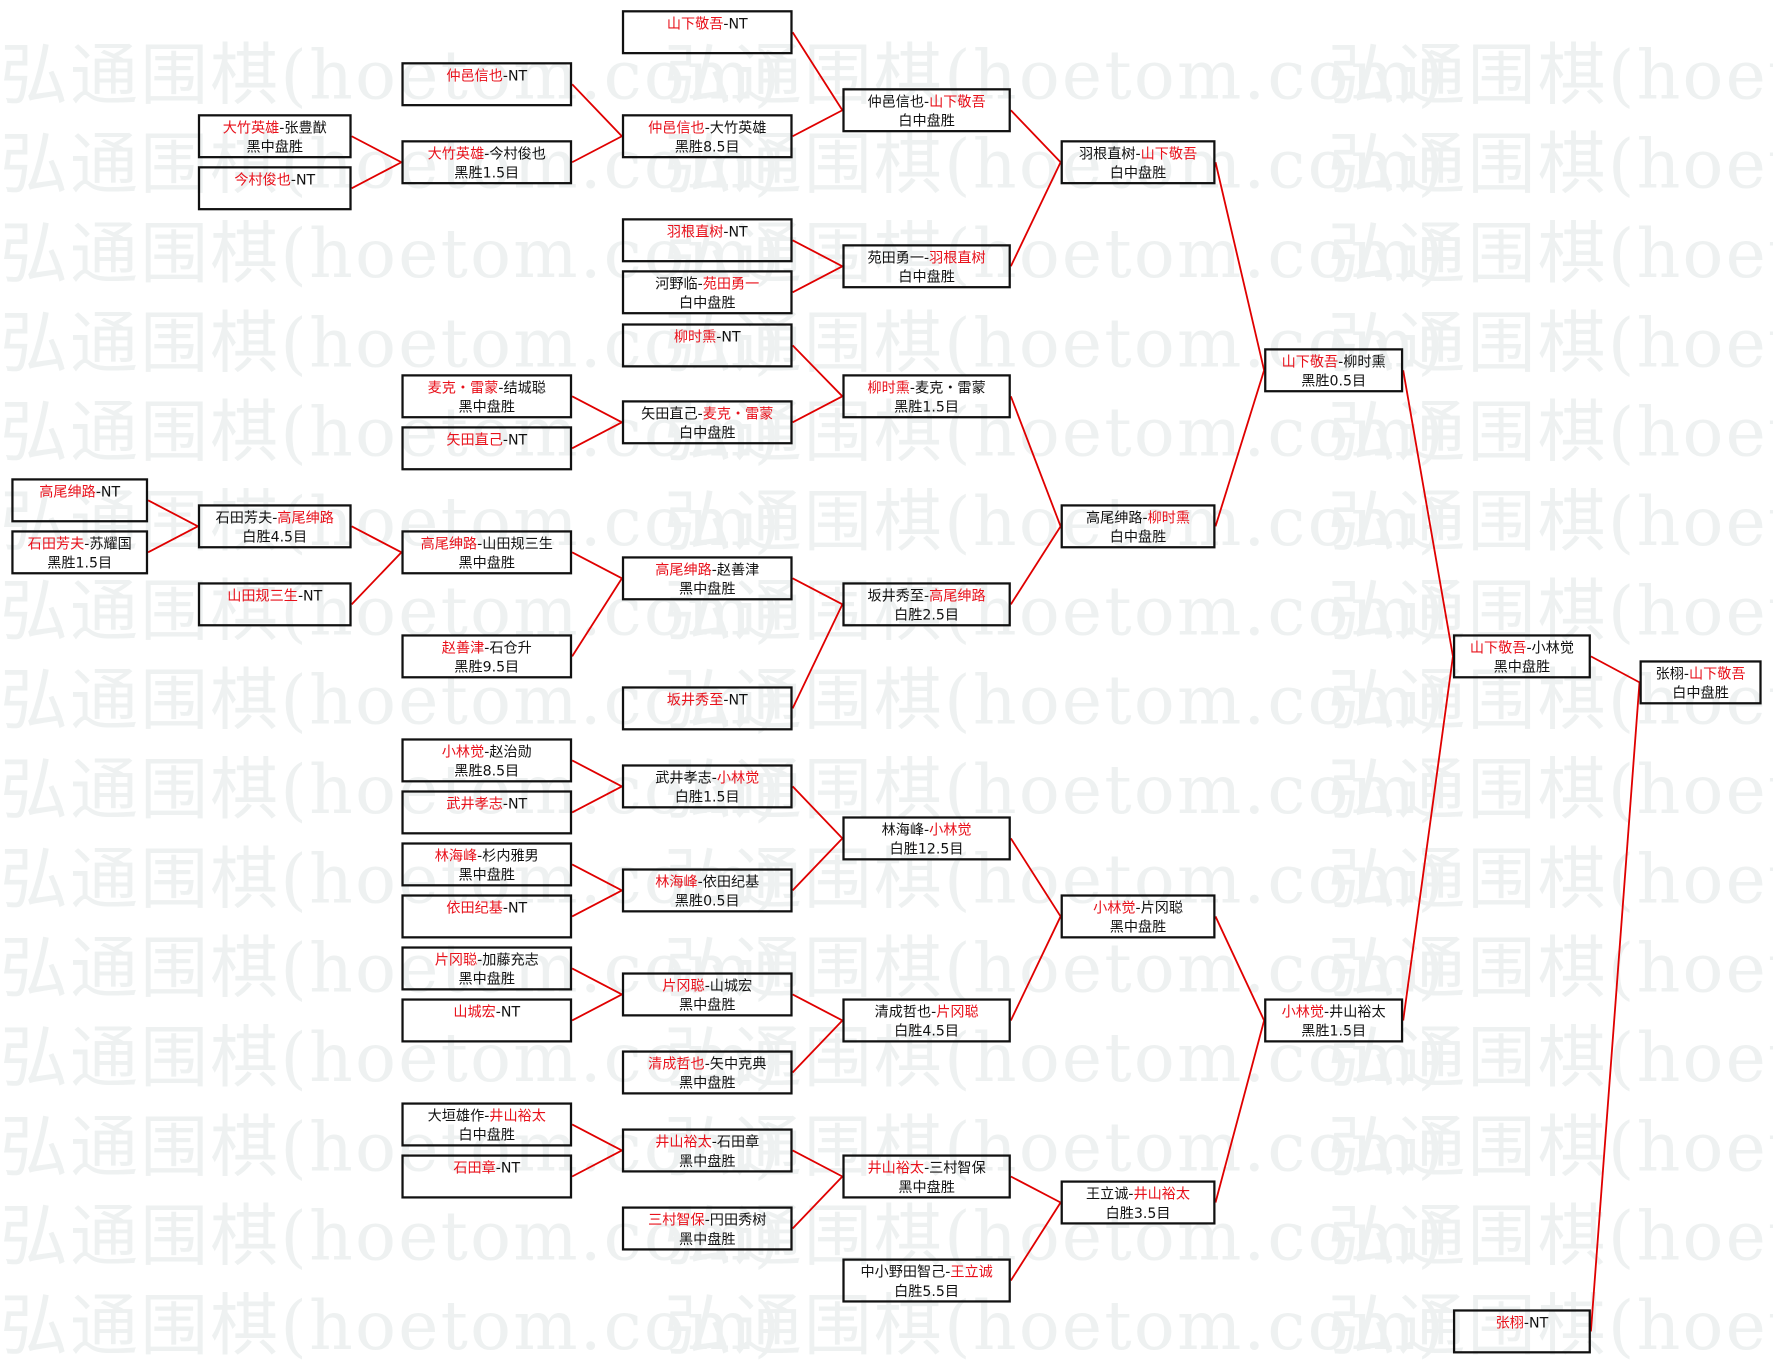  I want to click on match-result: 黑胜1.5目, so click(487, 172).